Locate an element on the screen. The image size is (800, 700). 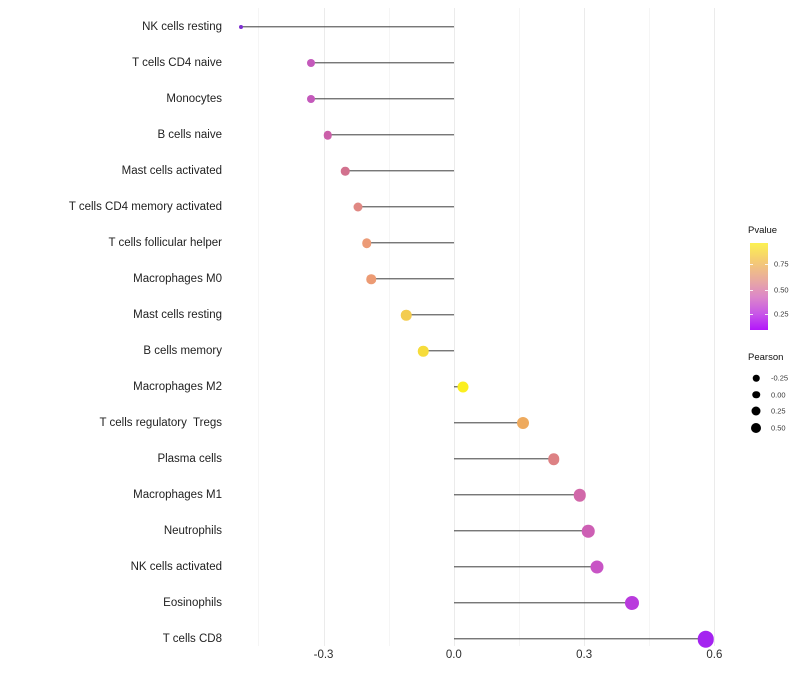
y-axis-label: Macrophages M2 is located at coordinates (177, 387).